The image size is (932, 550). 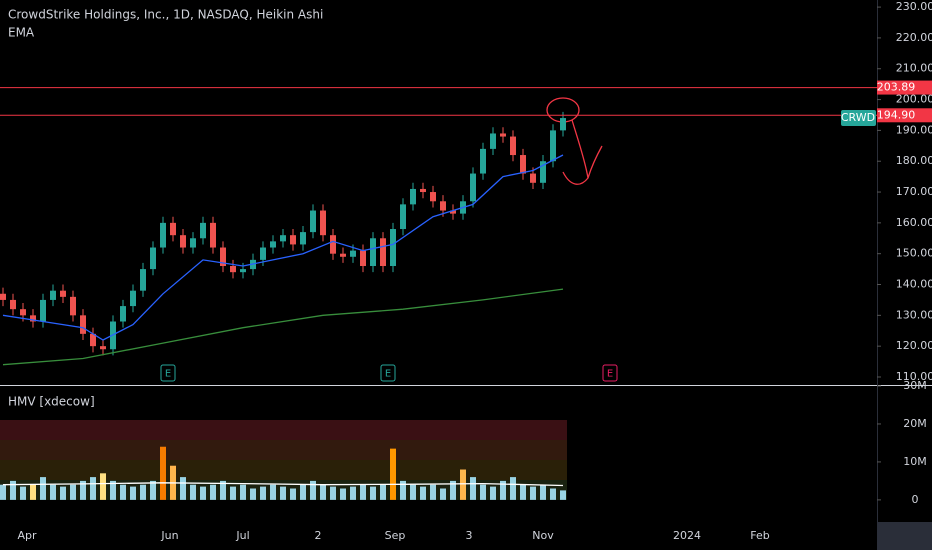 What do you see at coordinates (914, 345) in the screenshot?
I see `y-tick-label: 120.00` at bounding box center [914, 345].